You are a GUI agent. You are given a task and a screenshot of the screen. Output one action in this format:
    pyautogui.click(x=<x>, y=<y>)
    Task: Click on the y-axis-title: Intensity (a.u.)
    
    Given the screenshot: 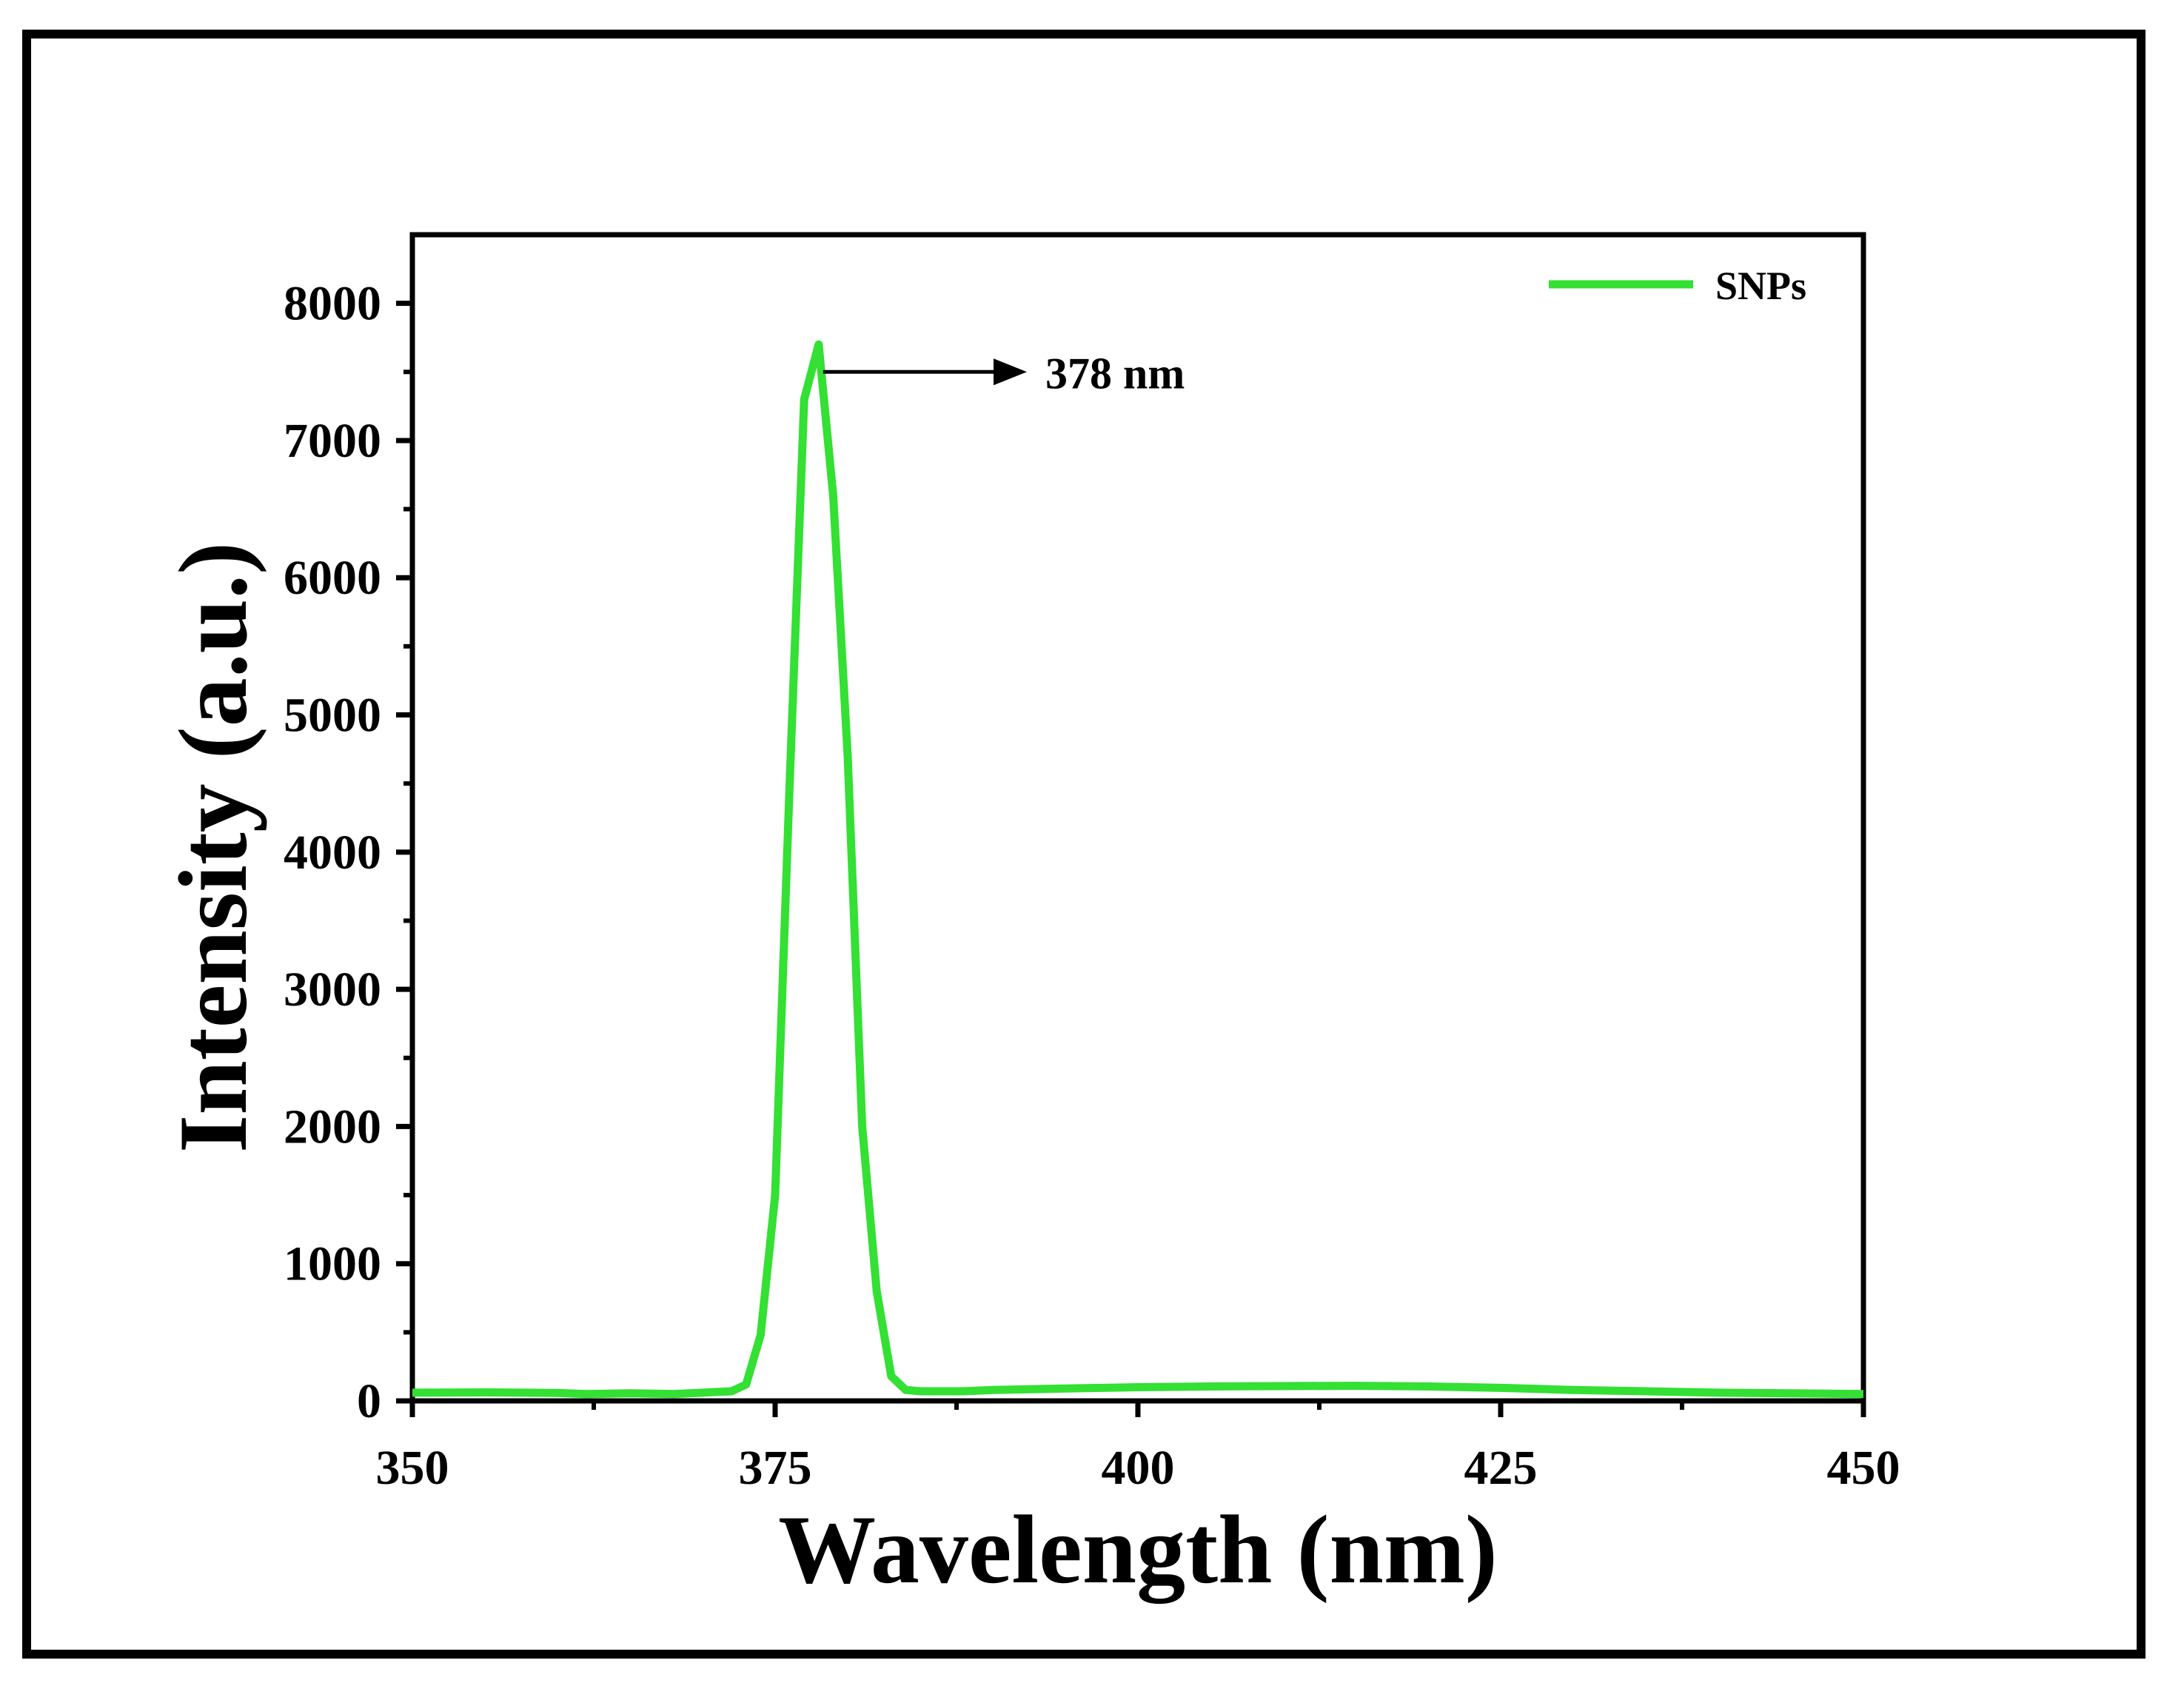 What is the action you would take?
    pyautogui.click(x=212, y=848)
    